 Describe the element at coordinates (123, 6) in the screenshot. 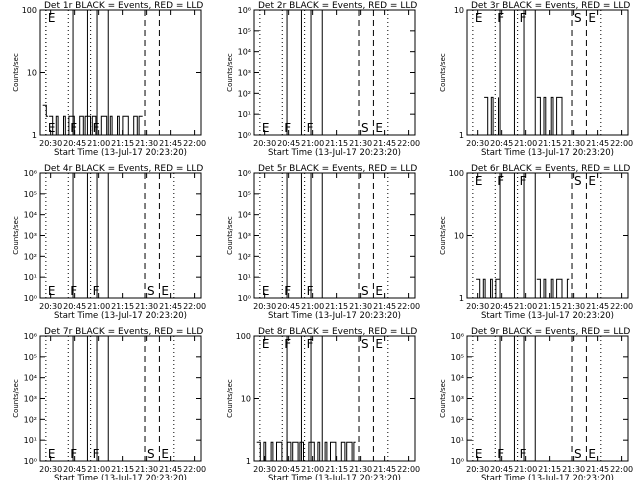

I see `panel-title: Det 1r BLACK = Events, RED = LLD` at that location.